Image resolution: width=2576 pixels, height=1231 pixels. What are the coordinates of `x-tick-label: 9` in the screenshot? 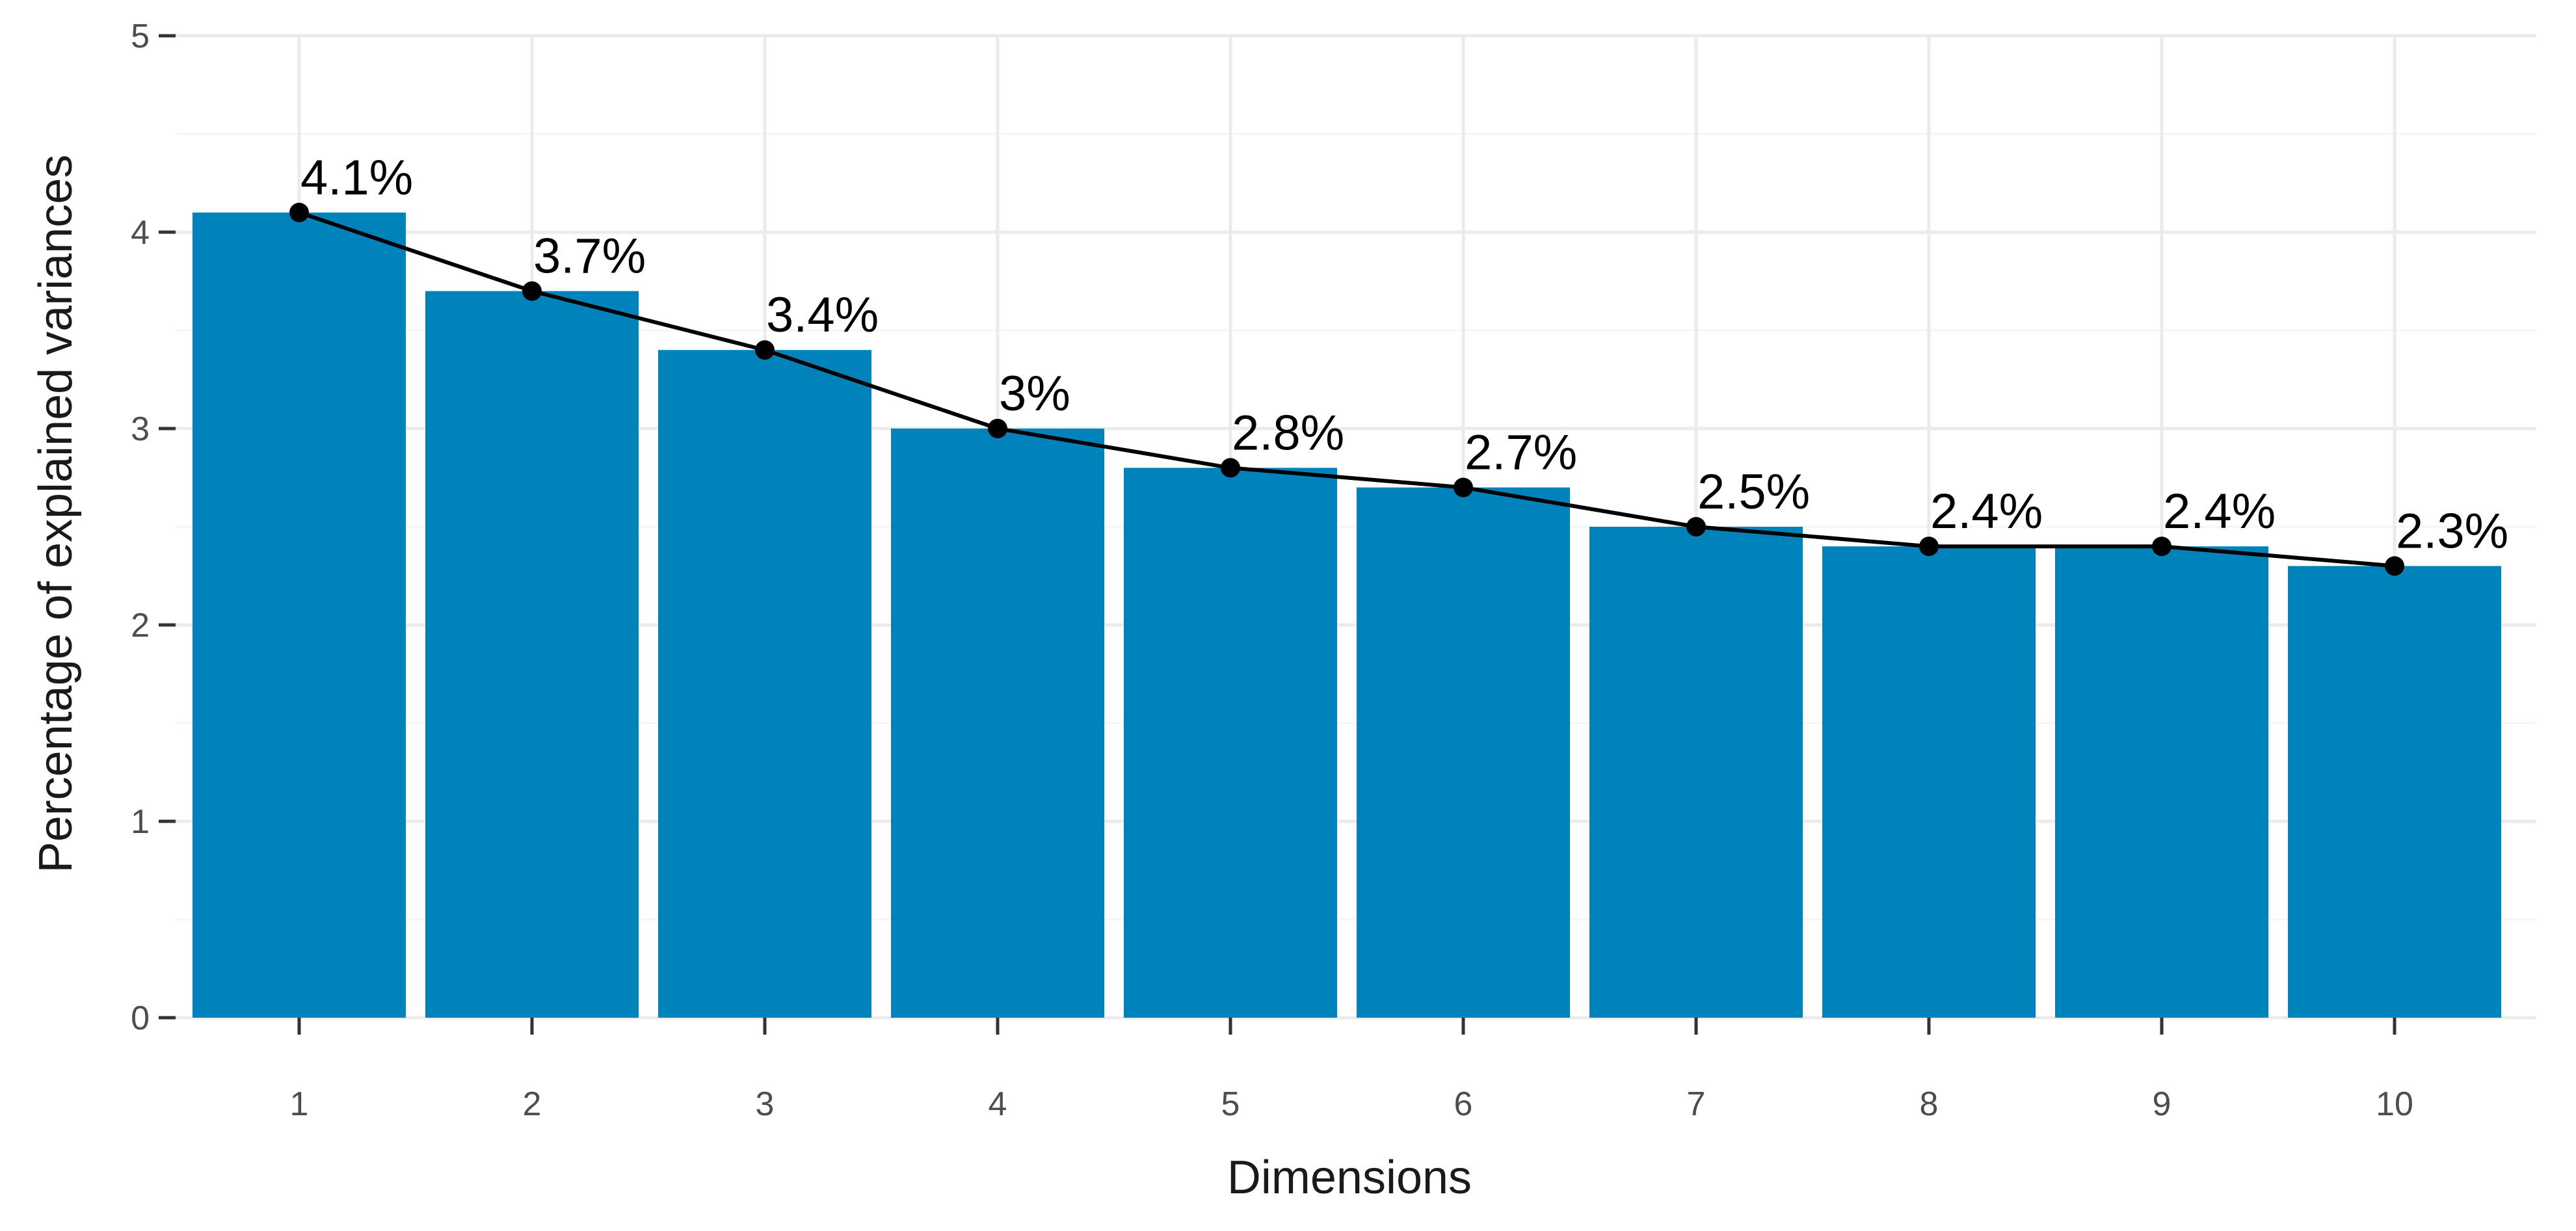 It's located at (2162, 1104).